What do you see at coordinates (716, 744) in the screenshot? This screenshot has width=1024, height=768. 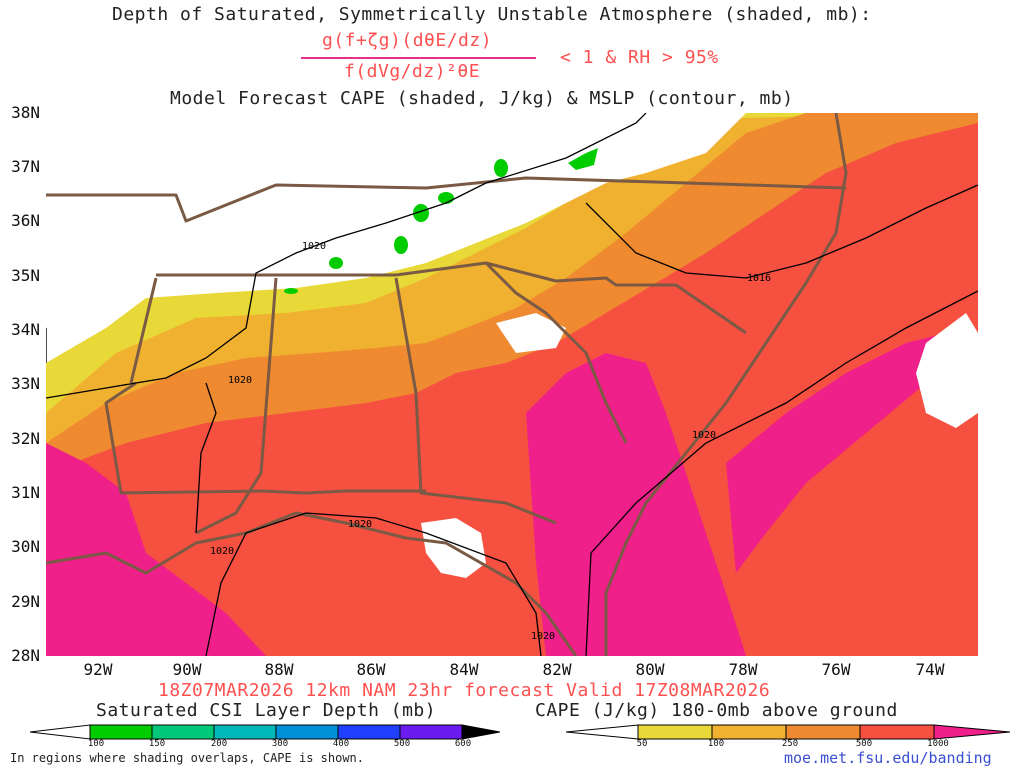 I see `cape-colorbar-label: 100` at bounding box center [716, 744].